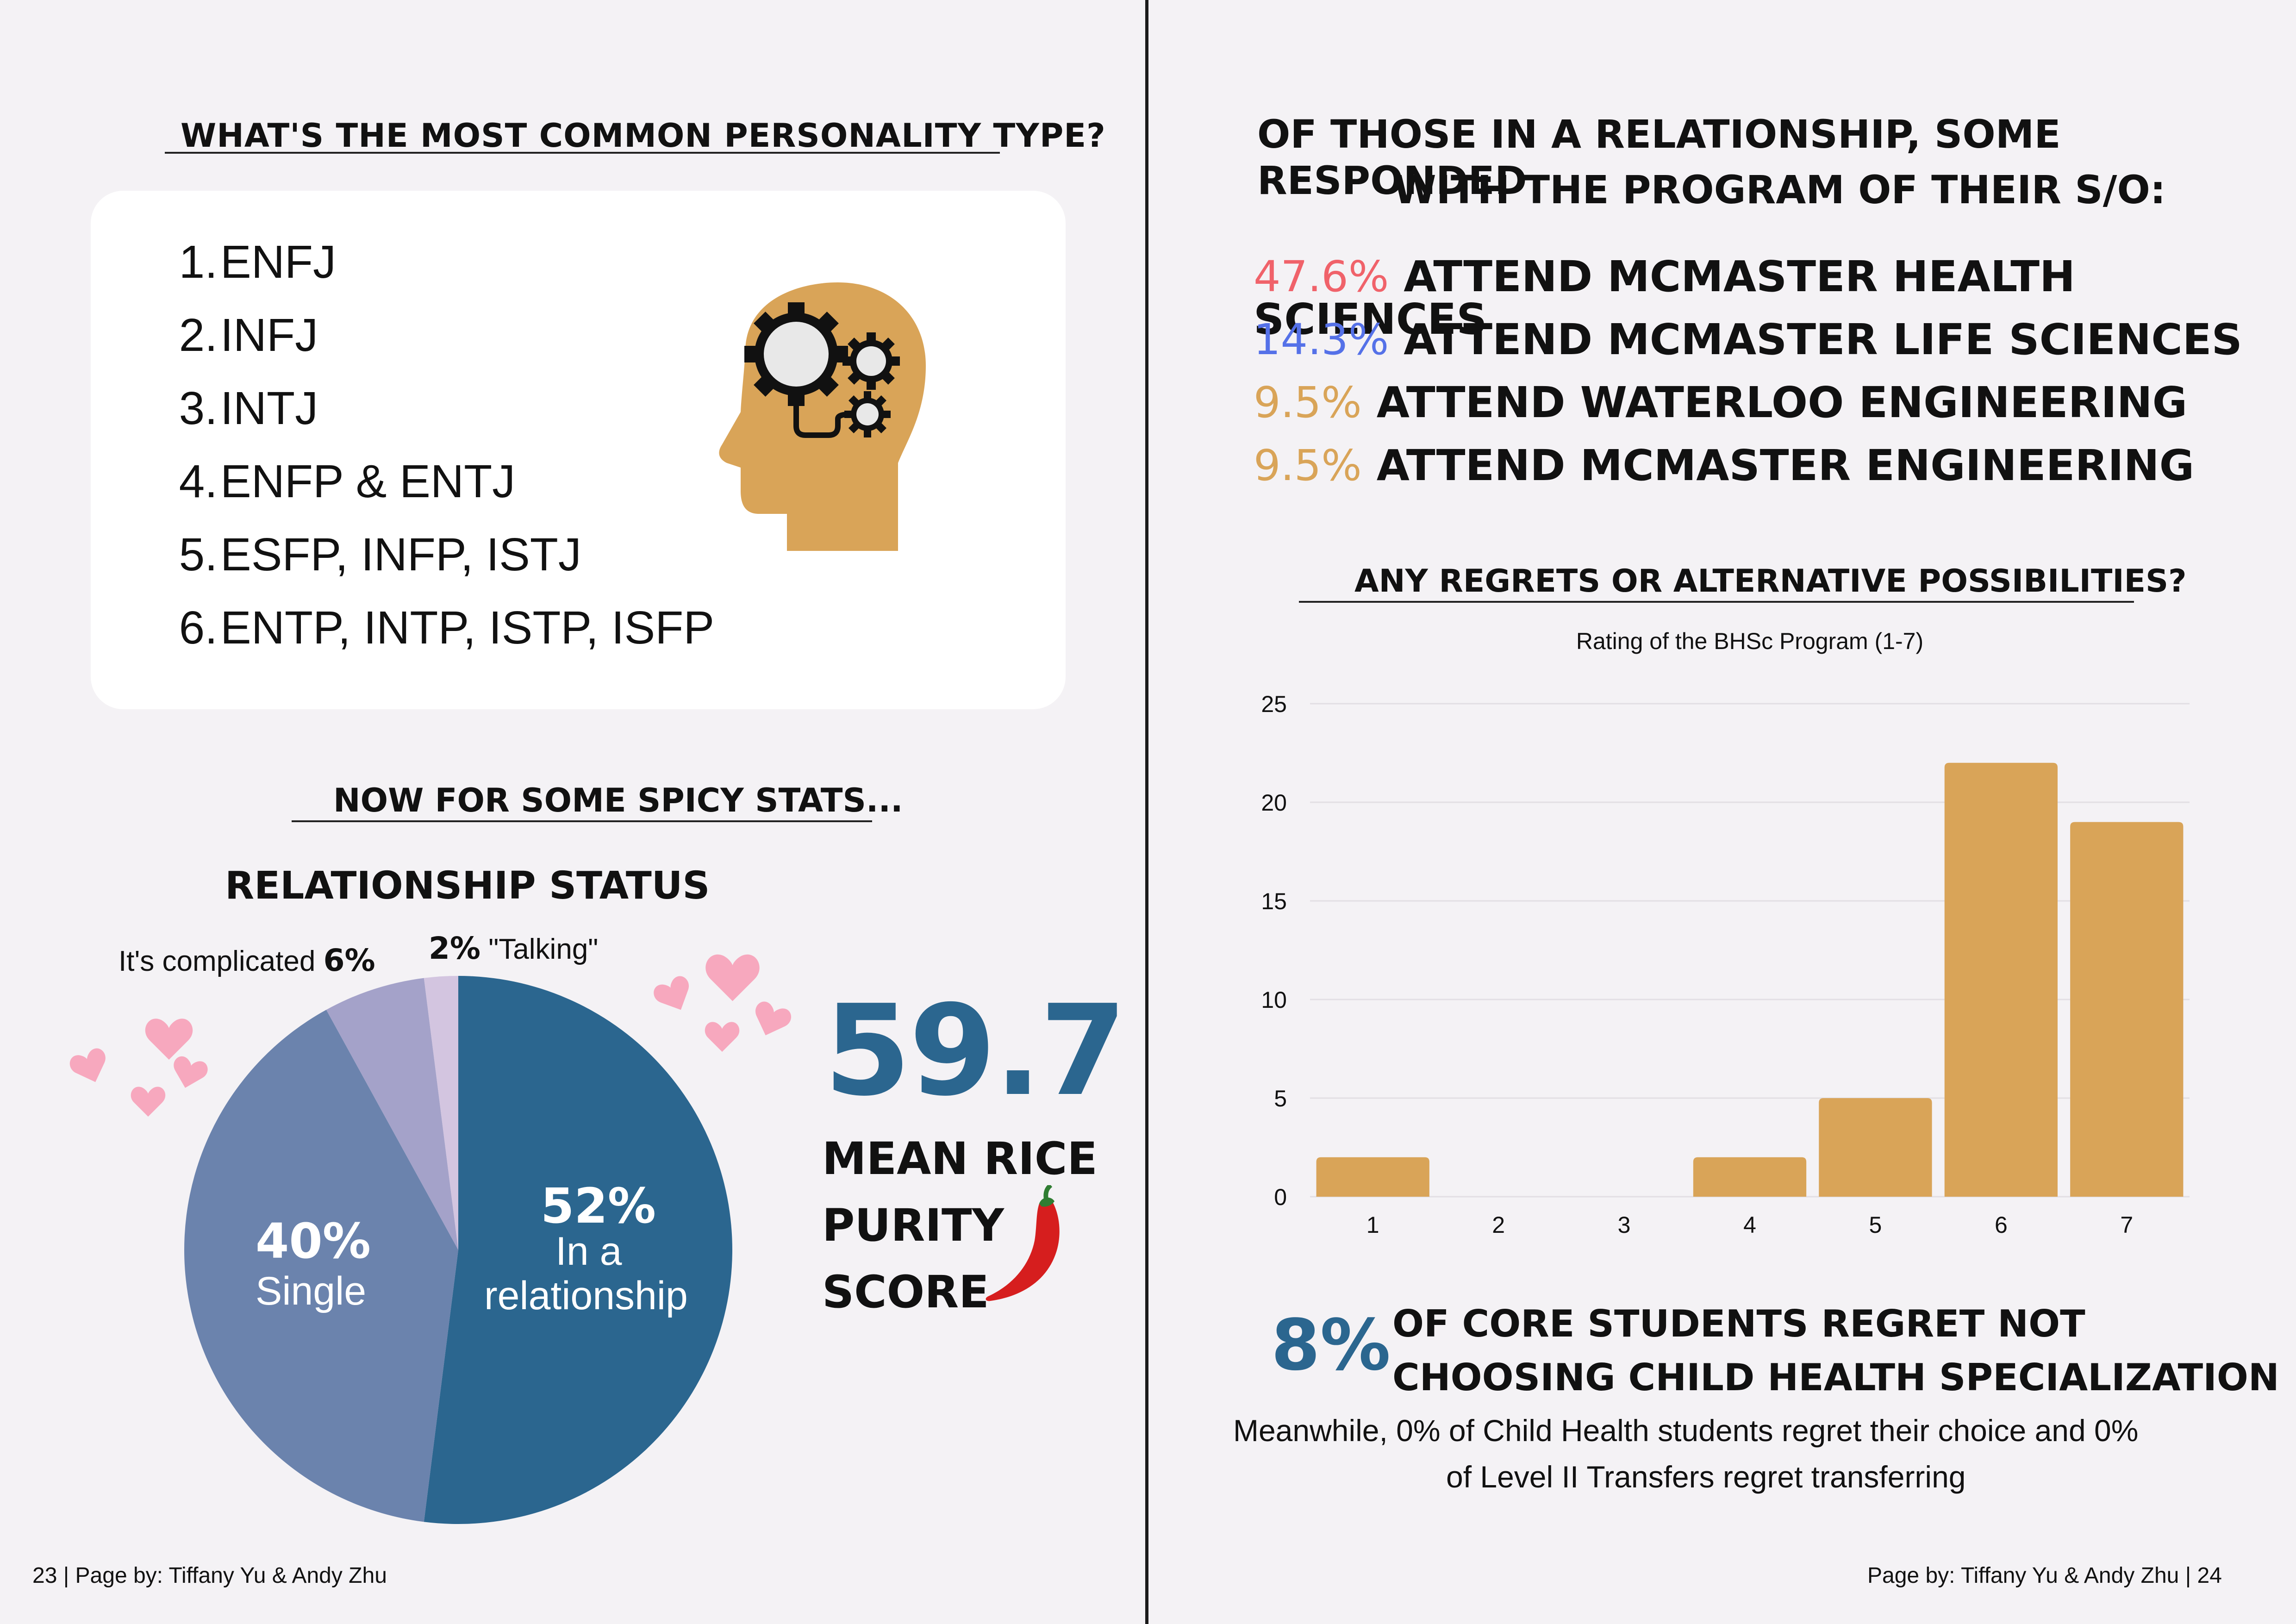 Image resolution: width=2296 pixels, height=1624 pixels. I want to click on rice-purity-value: 59.7, so click(975, 1051).